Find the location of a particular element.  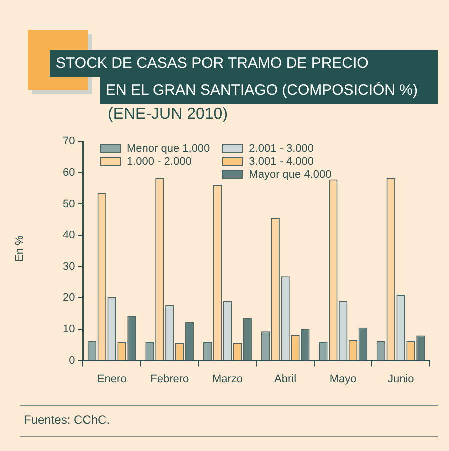

legend-label: 3.001 - 4.000 is located at coordinates (281, 162).